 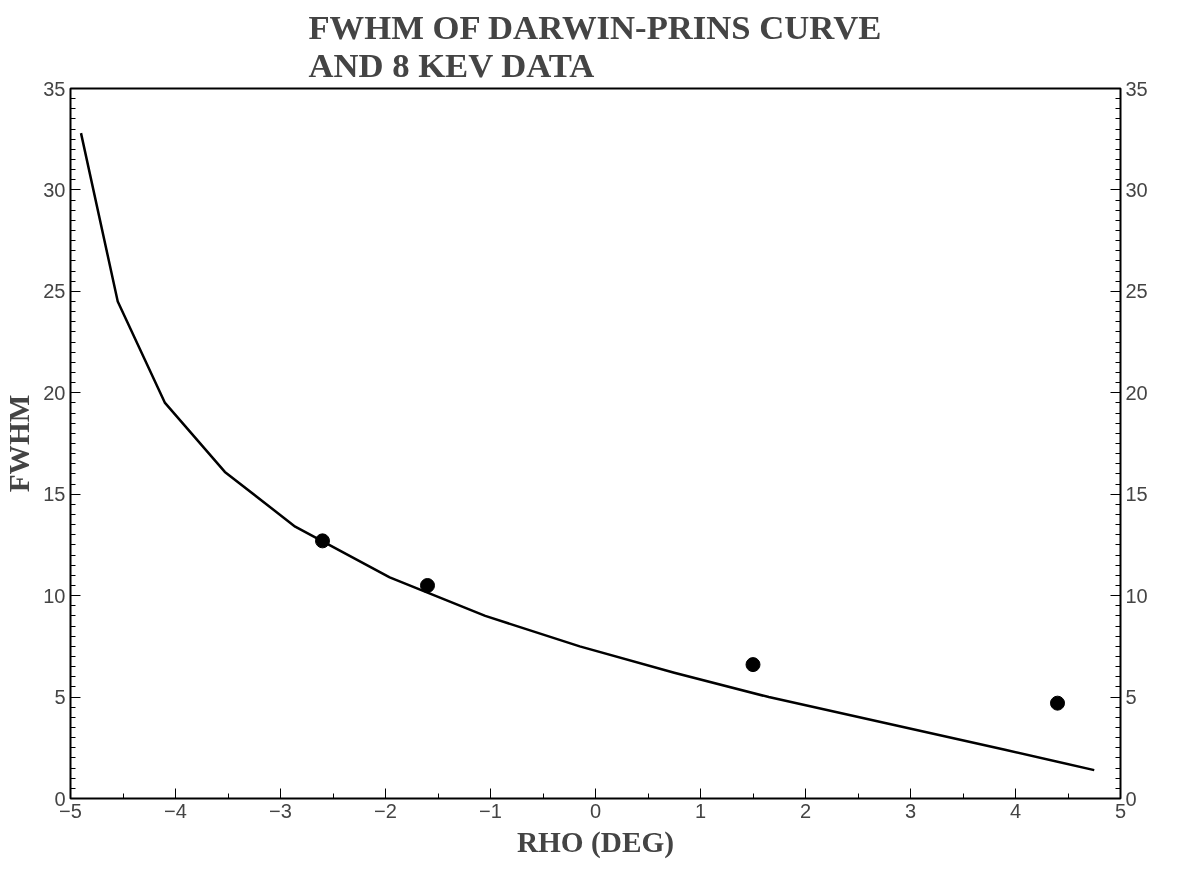 I want to click on x-tick-label: 4, so click(x=1015, y=810).